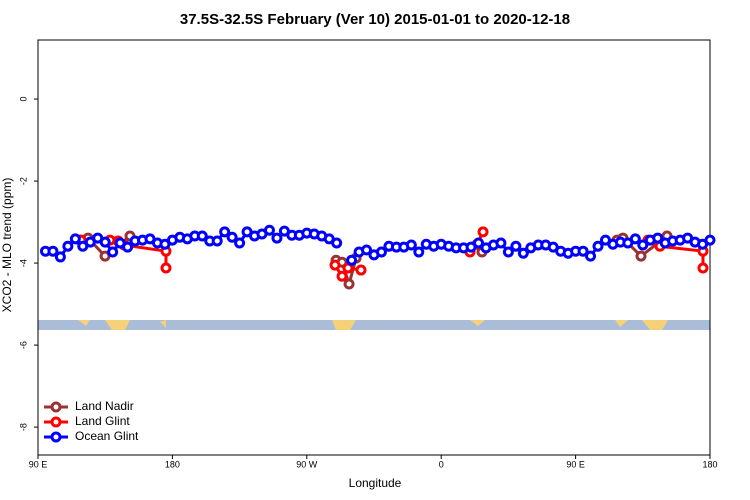 This screenshot has height=500, width=750. What do you see at coordinates (23, 263) in the screenshot?
I see `y-tick-label: -4` at bounding box center [23, 263].